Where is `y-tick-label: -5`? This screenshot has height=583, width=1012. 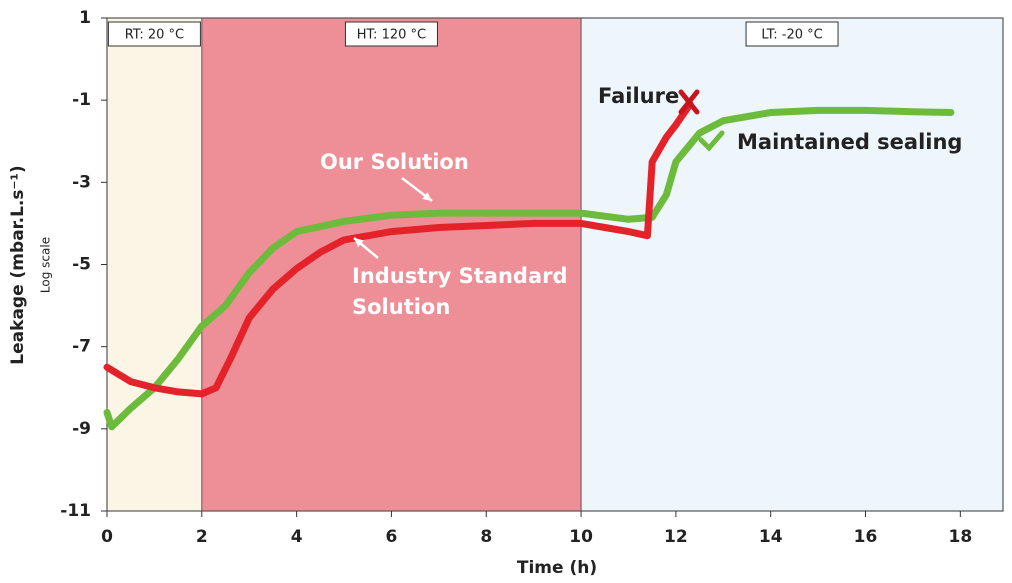
y-tick-label: -5 is located at coordinates (81, 265).